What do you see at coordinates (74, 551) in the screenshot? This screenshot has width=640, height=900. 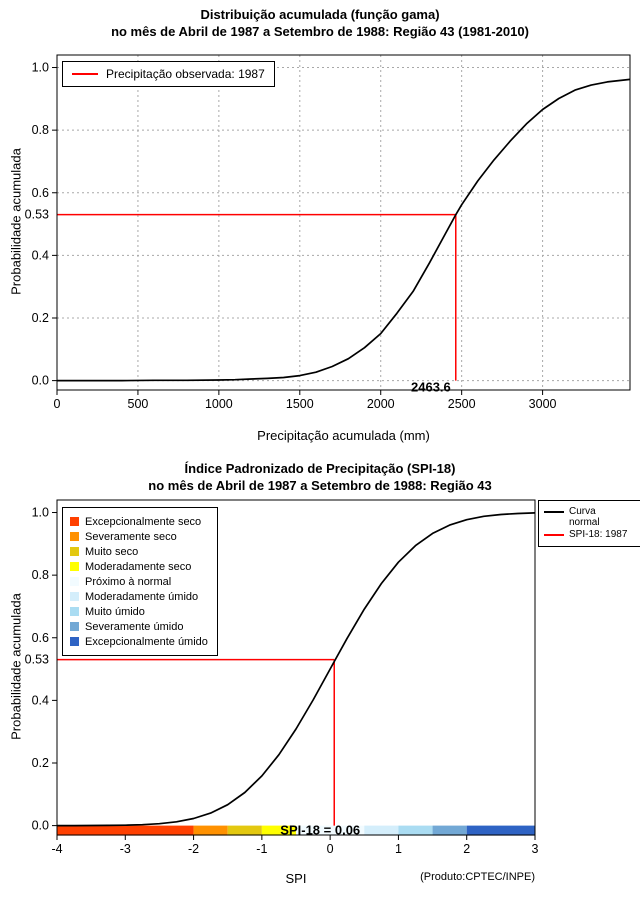 I see `very-dry-swatch` at bounding box center [74, 551].